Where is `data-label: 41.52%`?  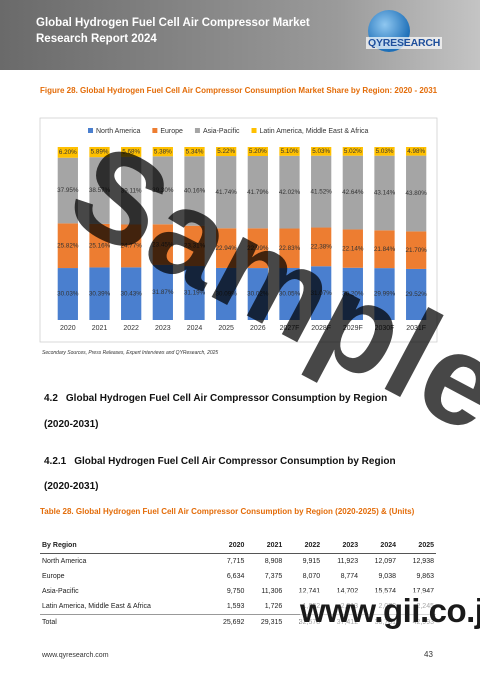 data-label: 41.52% is located at coordinates (321, 191).